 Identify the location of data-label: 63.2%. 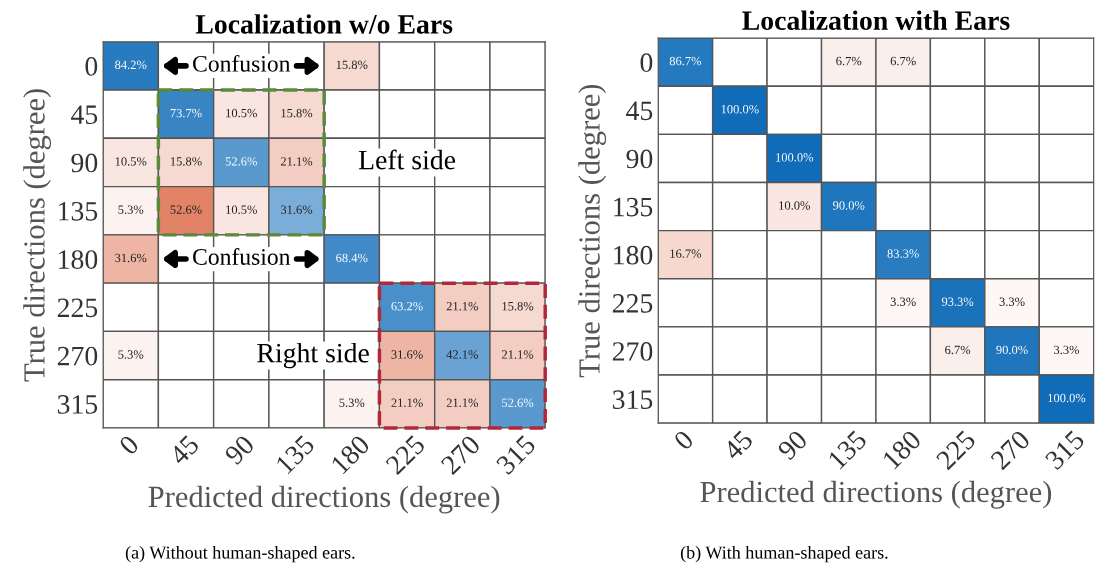
(407, 306).